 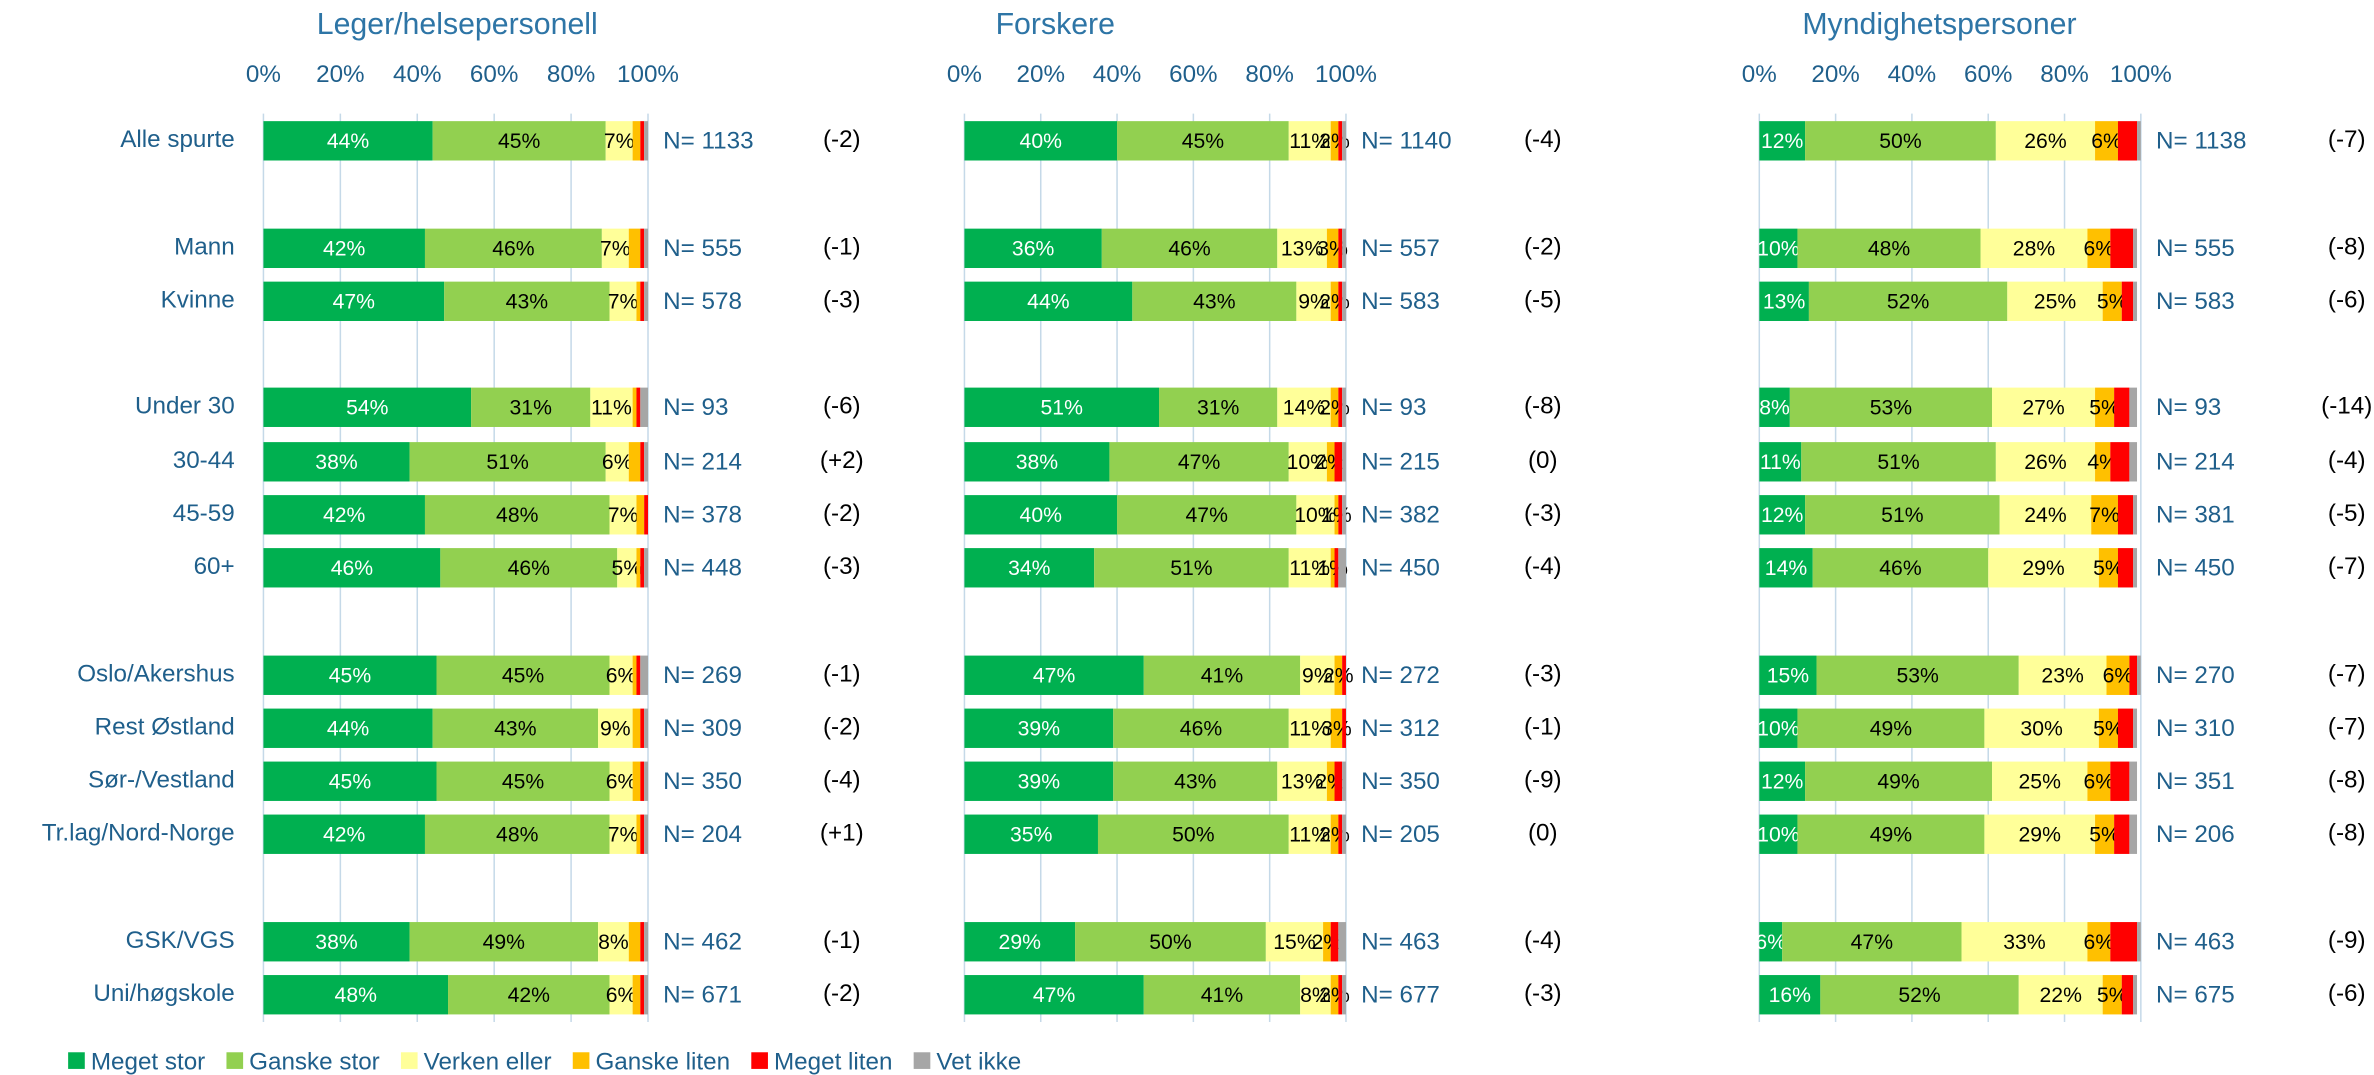 What do you see at coordinates (1400, 942) in the screenshot?
I see `n-label: N= 463` at bounding box center [1400, 942].